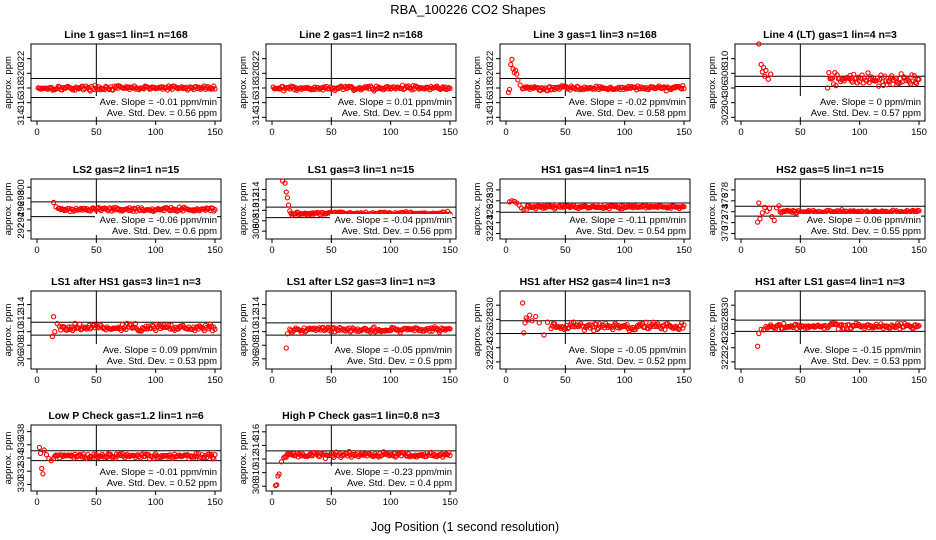 This screenshot has height=540, width=936. Describe the element at coordinates (391, 380) in the screenshot. I see `x-tick-label: 100` at that location.